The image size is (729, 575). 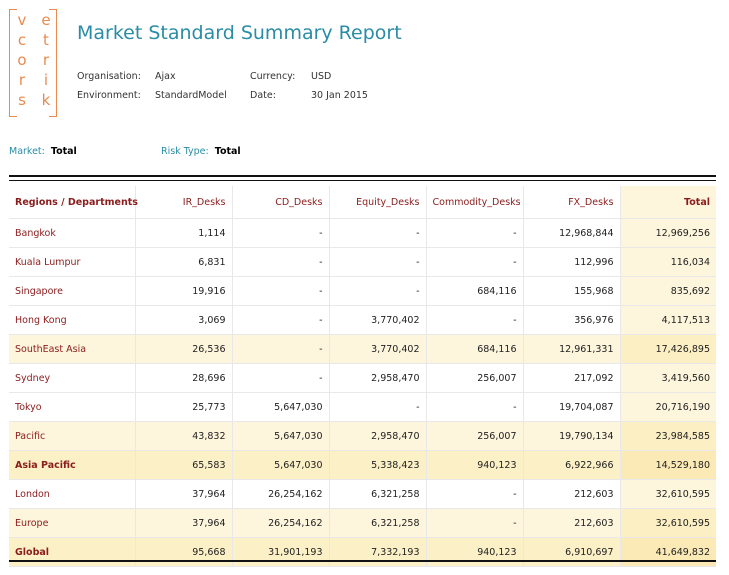 I want to click on value-cell: 37,964, so click(x=184, y=523).